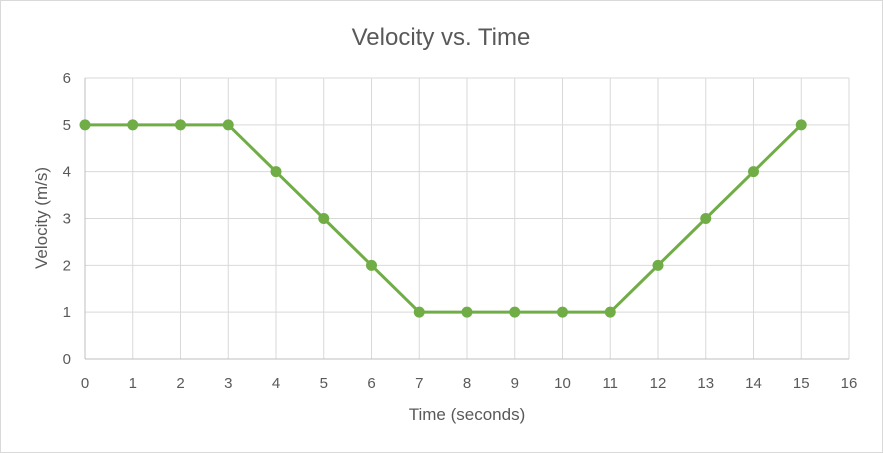  Describe the element at coordinates (610, 383) in the screenshot. I see `x-tick-label: 11` at that location.